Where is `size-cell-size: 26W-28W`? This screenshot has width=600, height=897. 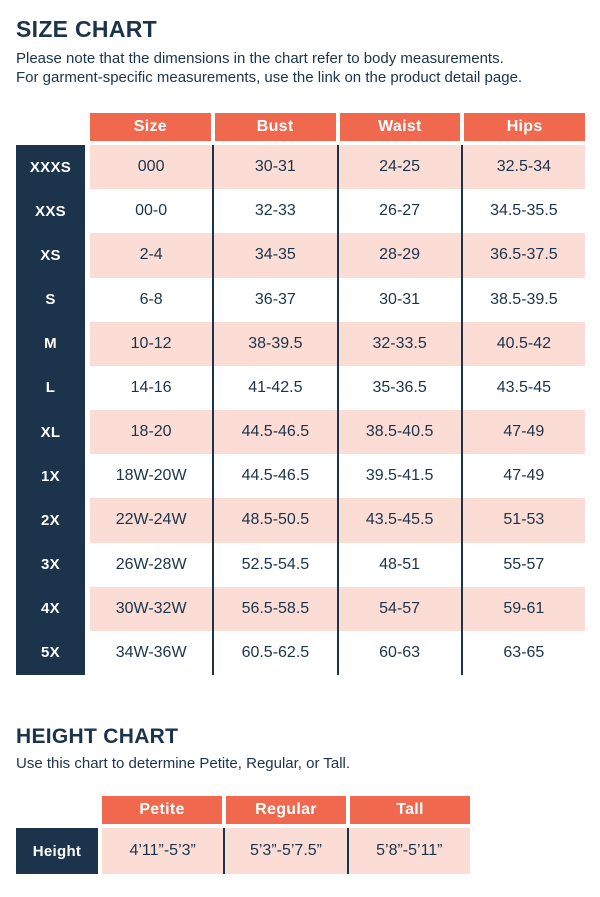
size-cell-size: 26W-28W is located at coordinates (152, 564).